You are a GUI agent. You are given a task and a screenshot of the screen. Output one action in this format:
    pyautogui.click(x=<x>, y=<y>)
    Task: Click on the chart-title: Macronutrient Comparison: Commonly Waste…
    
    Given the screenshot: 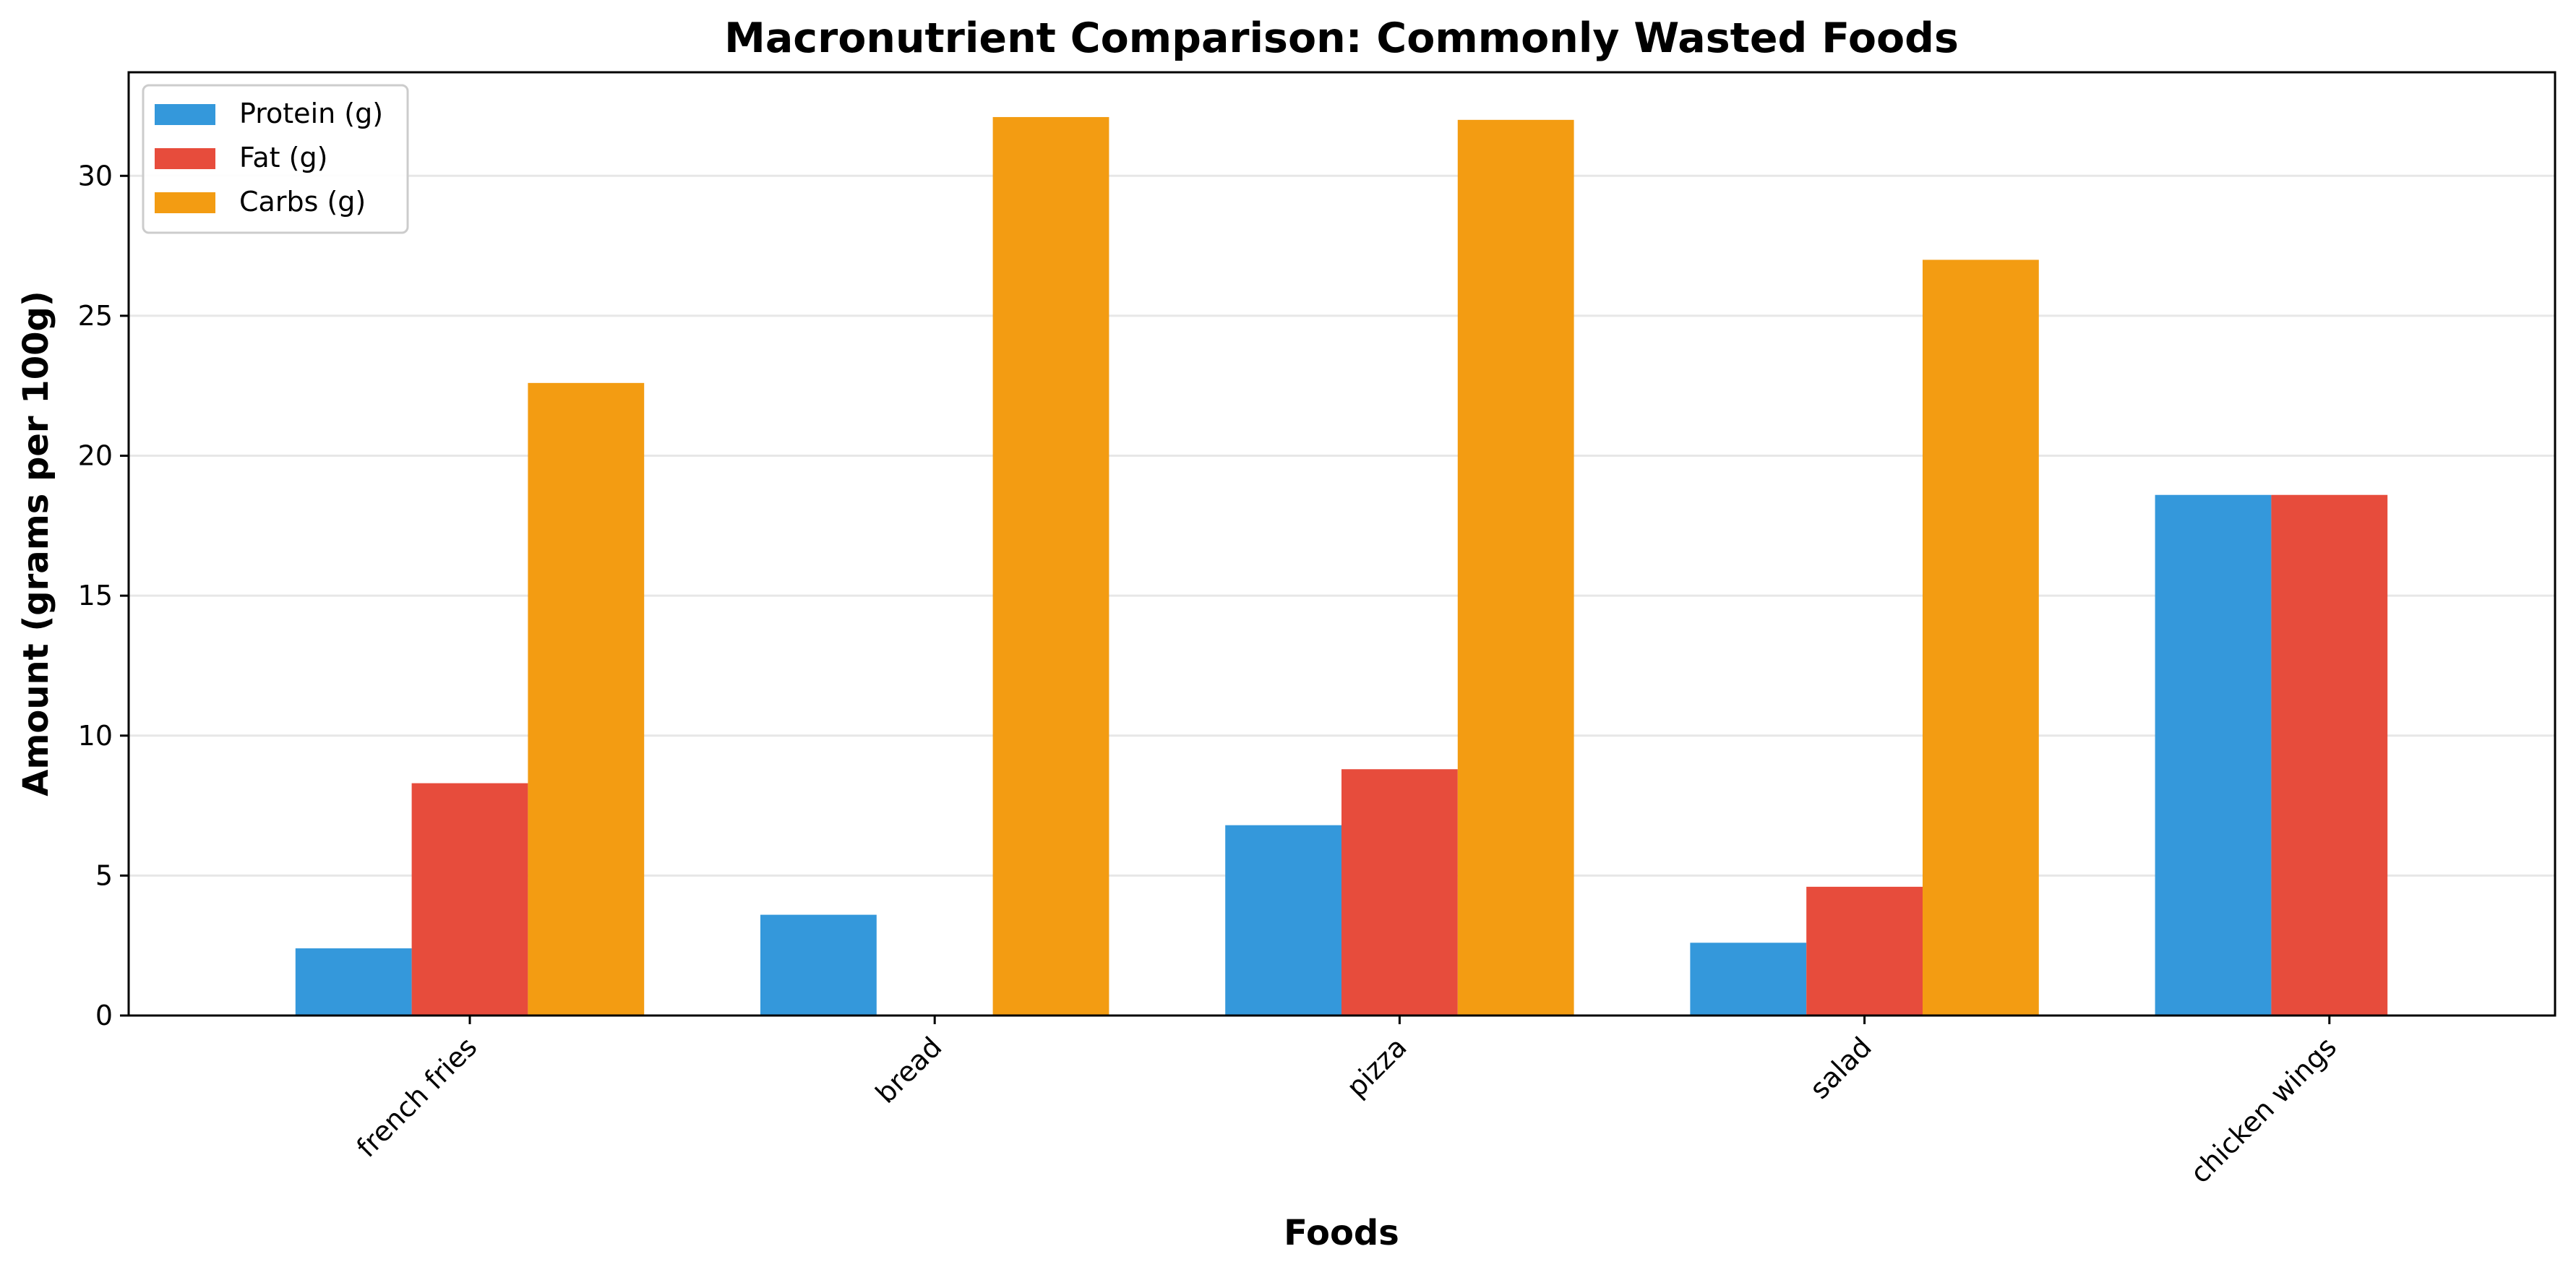 What is the action you would take?
    pyautogui.click(x=1341, y=38)
    